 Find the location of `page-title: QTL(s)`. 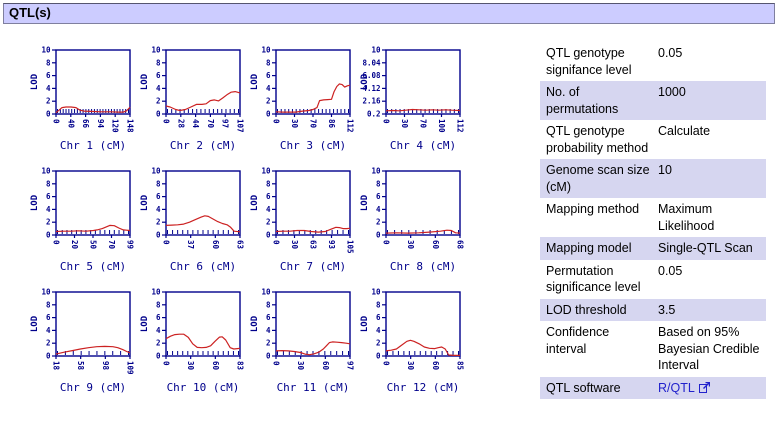

page-title: QTL(s) is located at coordinates (30, 12).